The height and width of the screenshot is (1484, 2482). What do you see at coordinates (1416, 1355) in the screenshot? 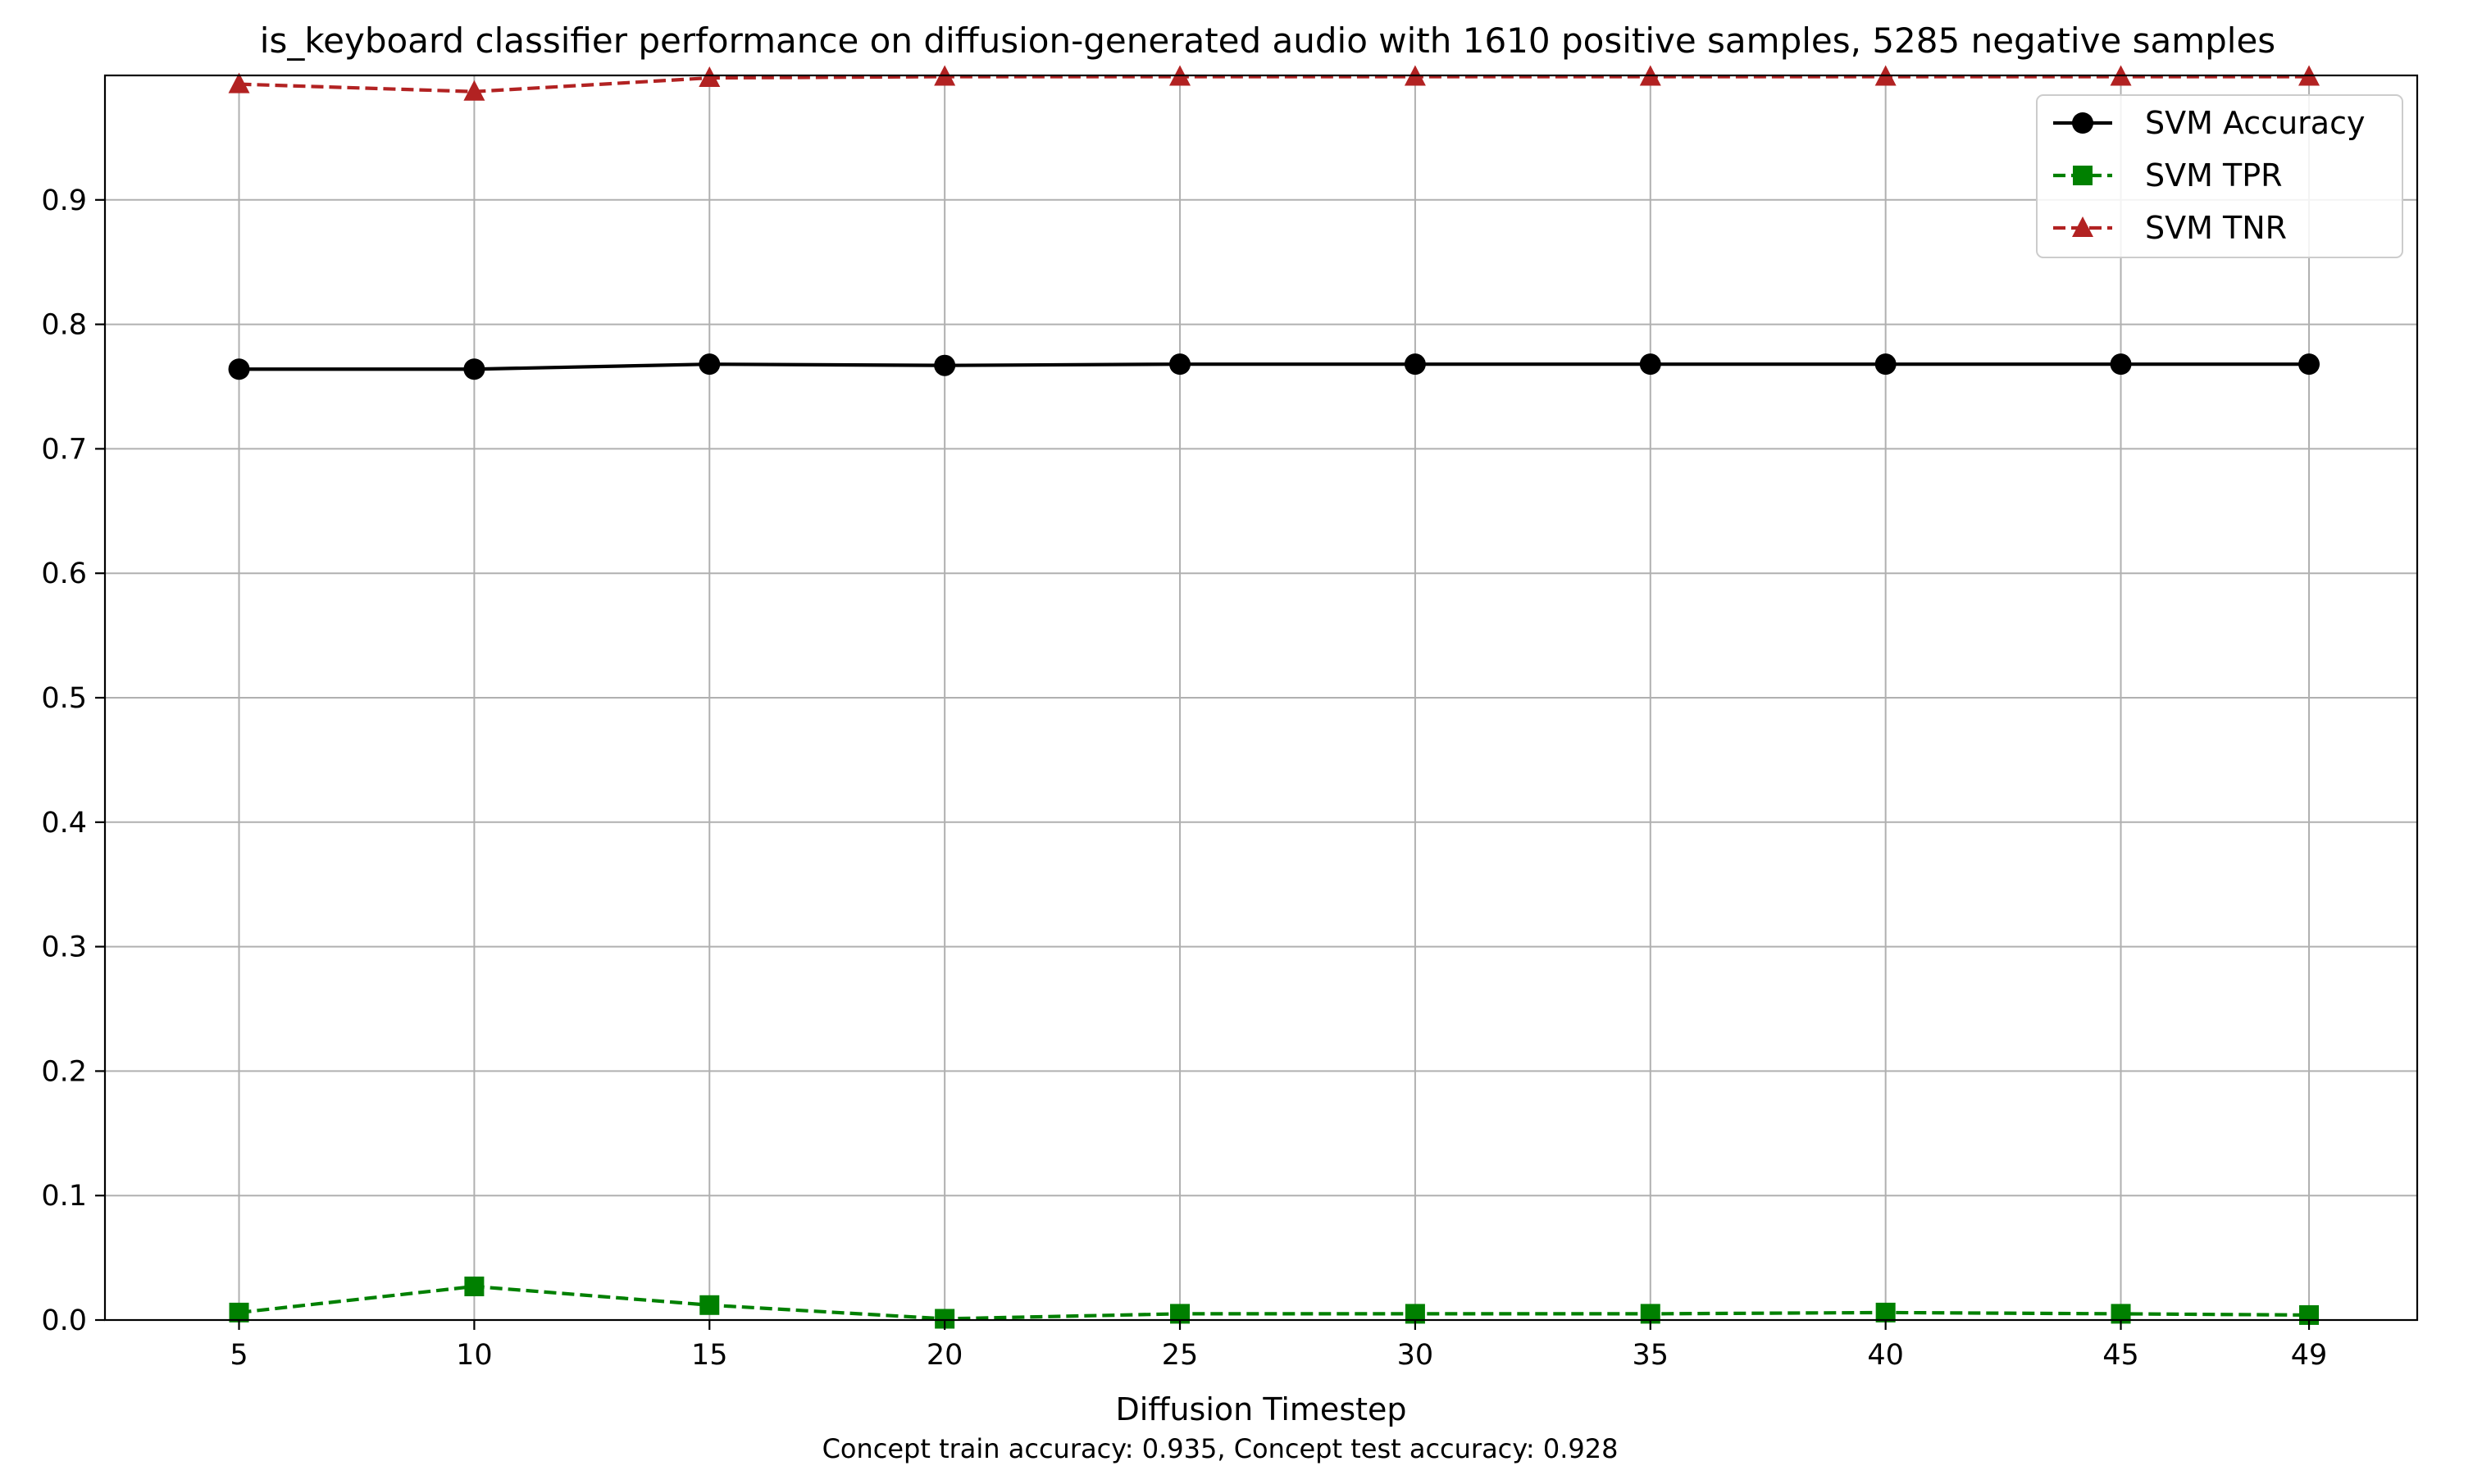
I see `x-tick-label: 30` at bounding box center [1416, 1355].